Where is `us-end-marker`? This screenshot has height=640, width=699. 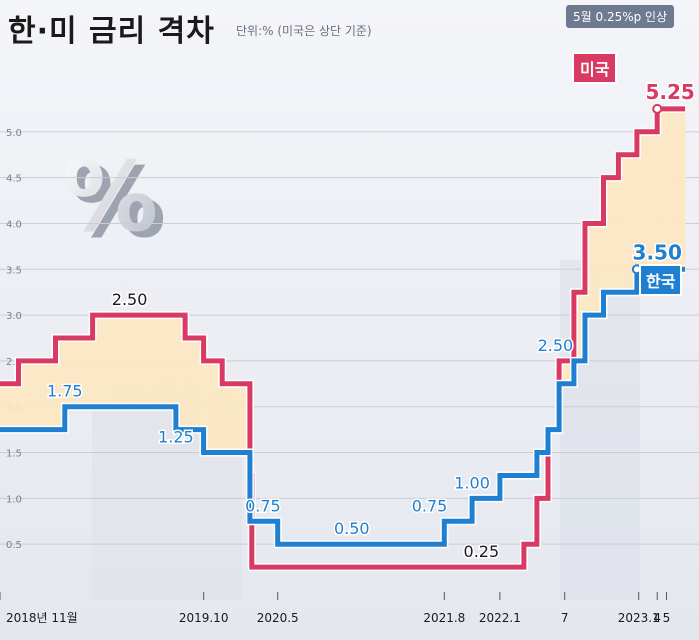 us-end-marker is located at coordinates (657, 108).